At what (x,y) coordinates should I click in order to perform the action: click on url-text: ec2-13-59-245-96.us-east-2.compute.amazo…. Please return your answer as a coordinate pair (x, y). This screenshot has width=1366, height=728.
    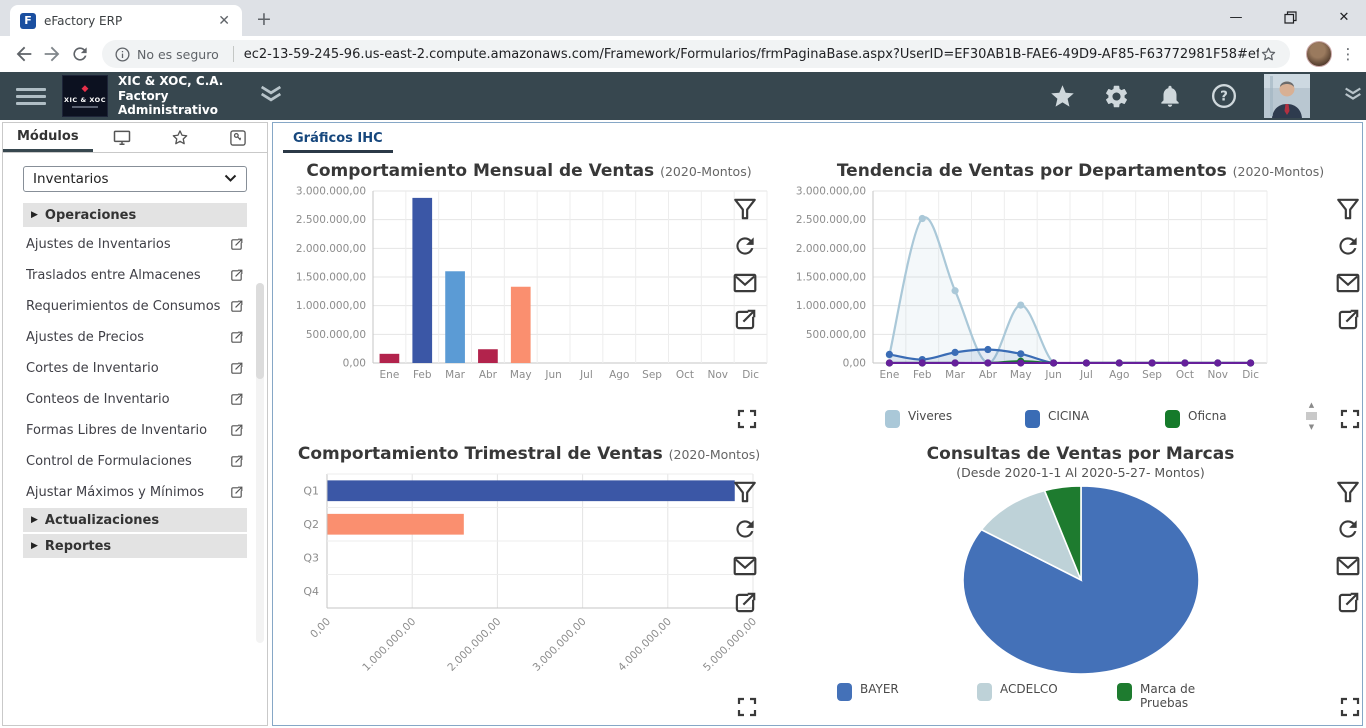
    Looking at the image, I should click on (751, 54).